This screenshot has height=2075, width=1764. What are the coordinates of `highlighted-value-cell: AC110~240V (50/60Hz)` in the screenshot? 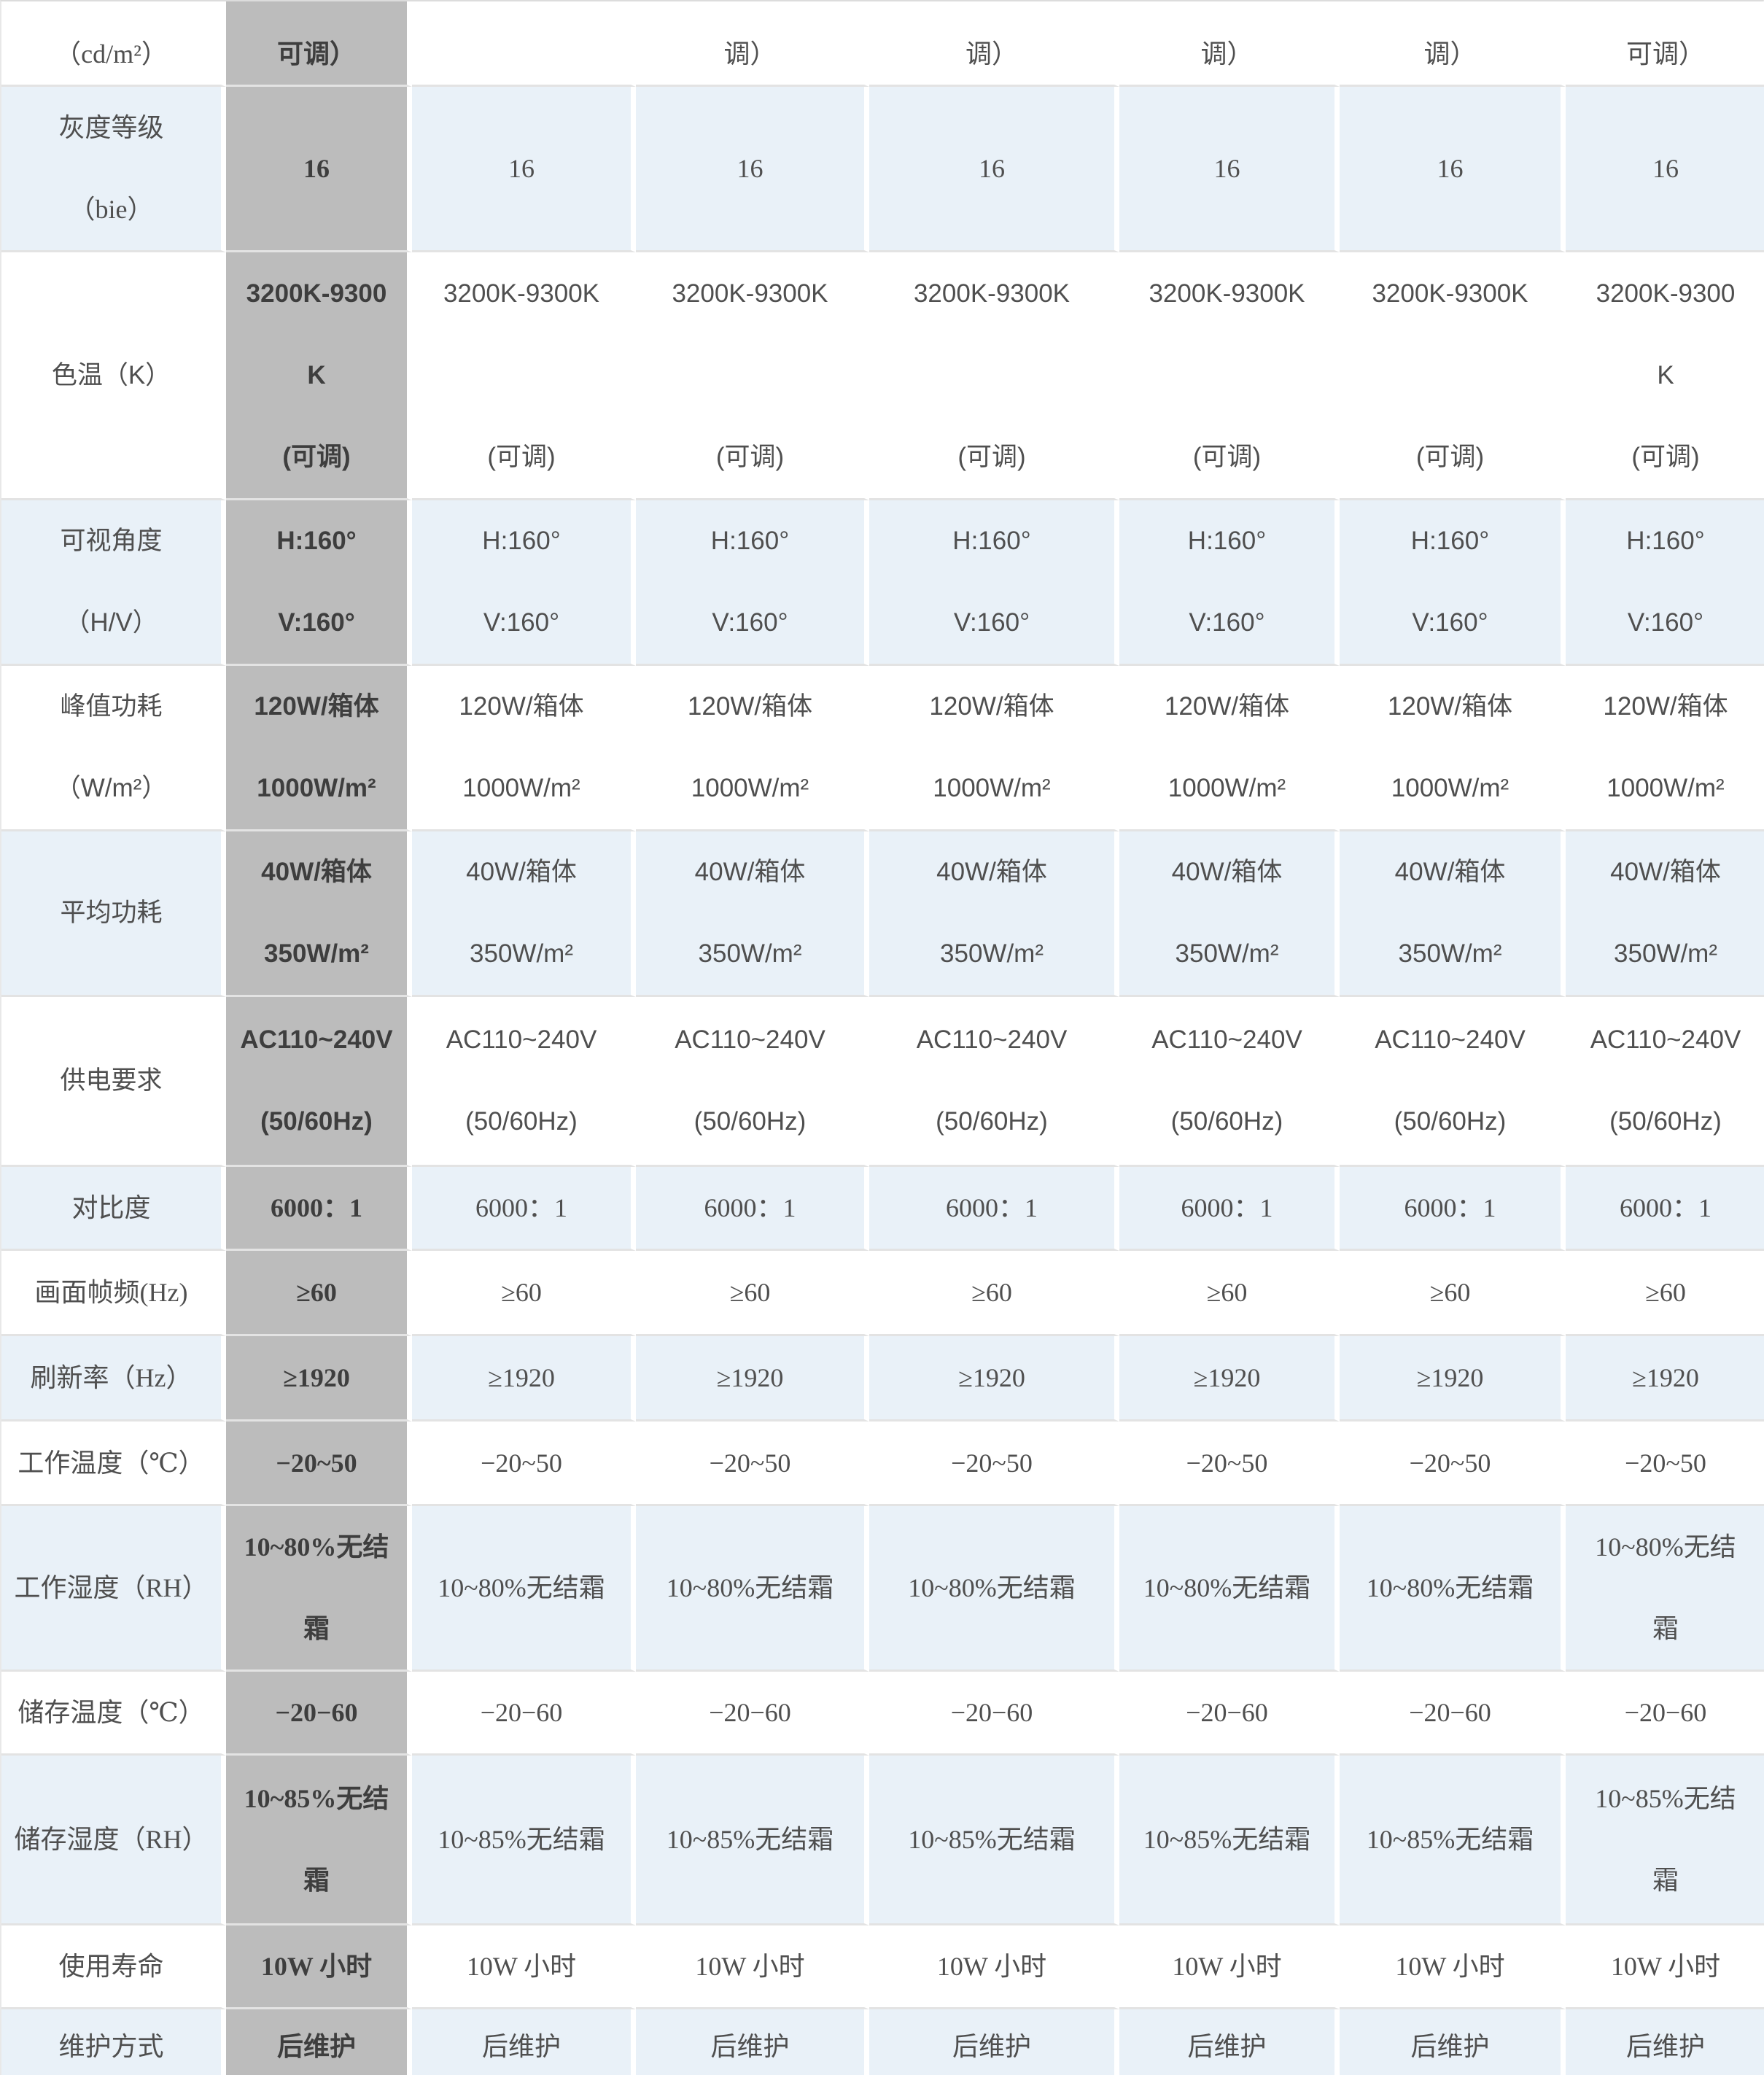 It's located at (319, 1082).